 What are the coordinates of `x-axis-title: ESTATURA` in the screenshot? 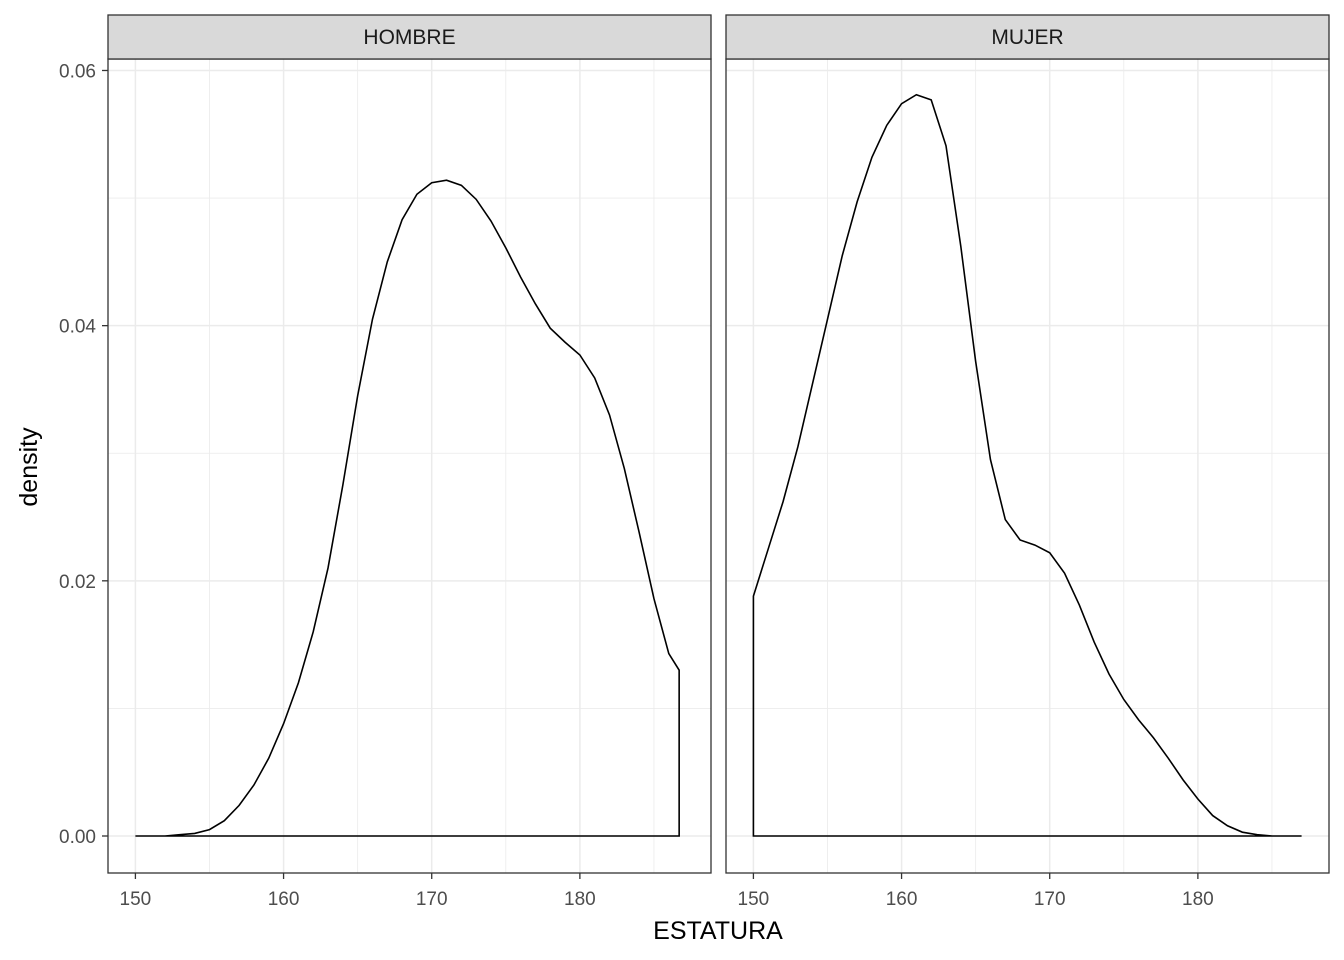 It's located at (718, 931).